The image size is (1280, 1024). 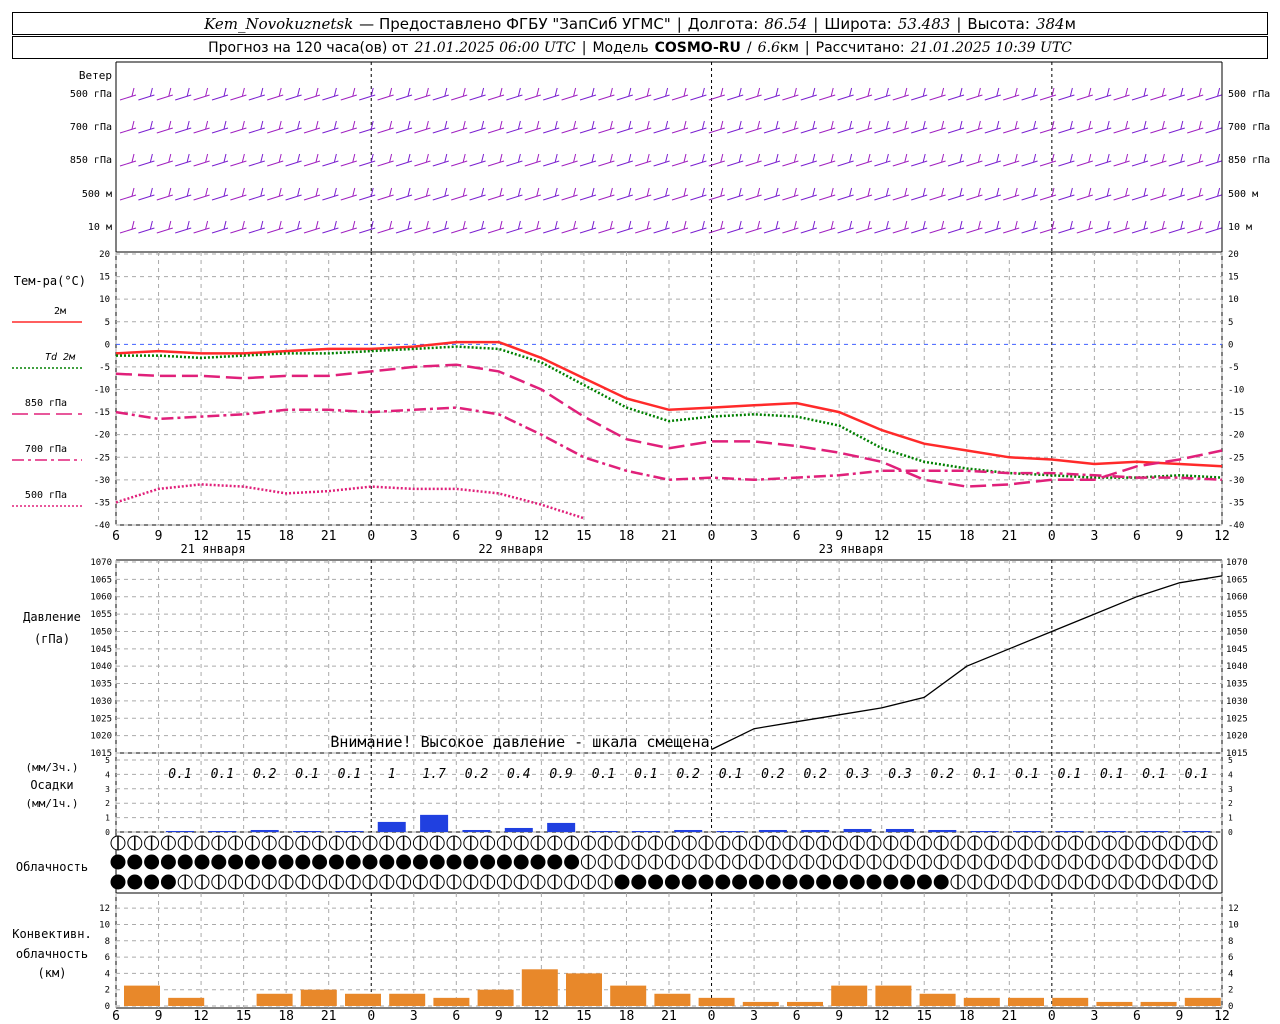 I want to click on temp-title: Тем-ра(°C), so click(x=50, y=281).